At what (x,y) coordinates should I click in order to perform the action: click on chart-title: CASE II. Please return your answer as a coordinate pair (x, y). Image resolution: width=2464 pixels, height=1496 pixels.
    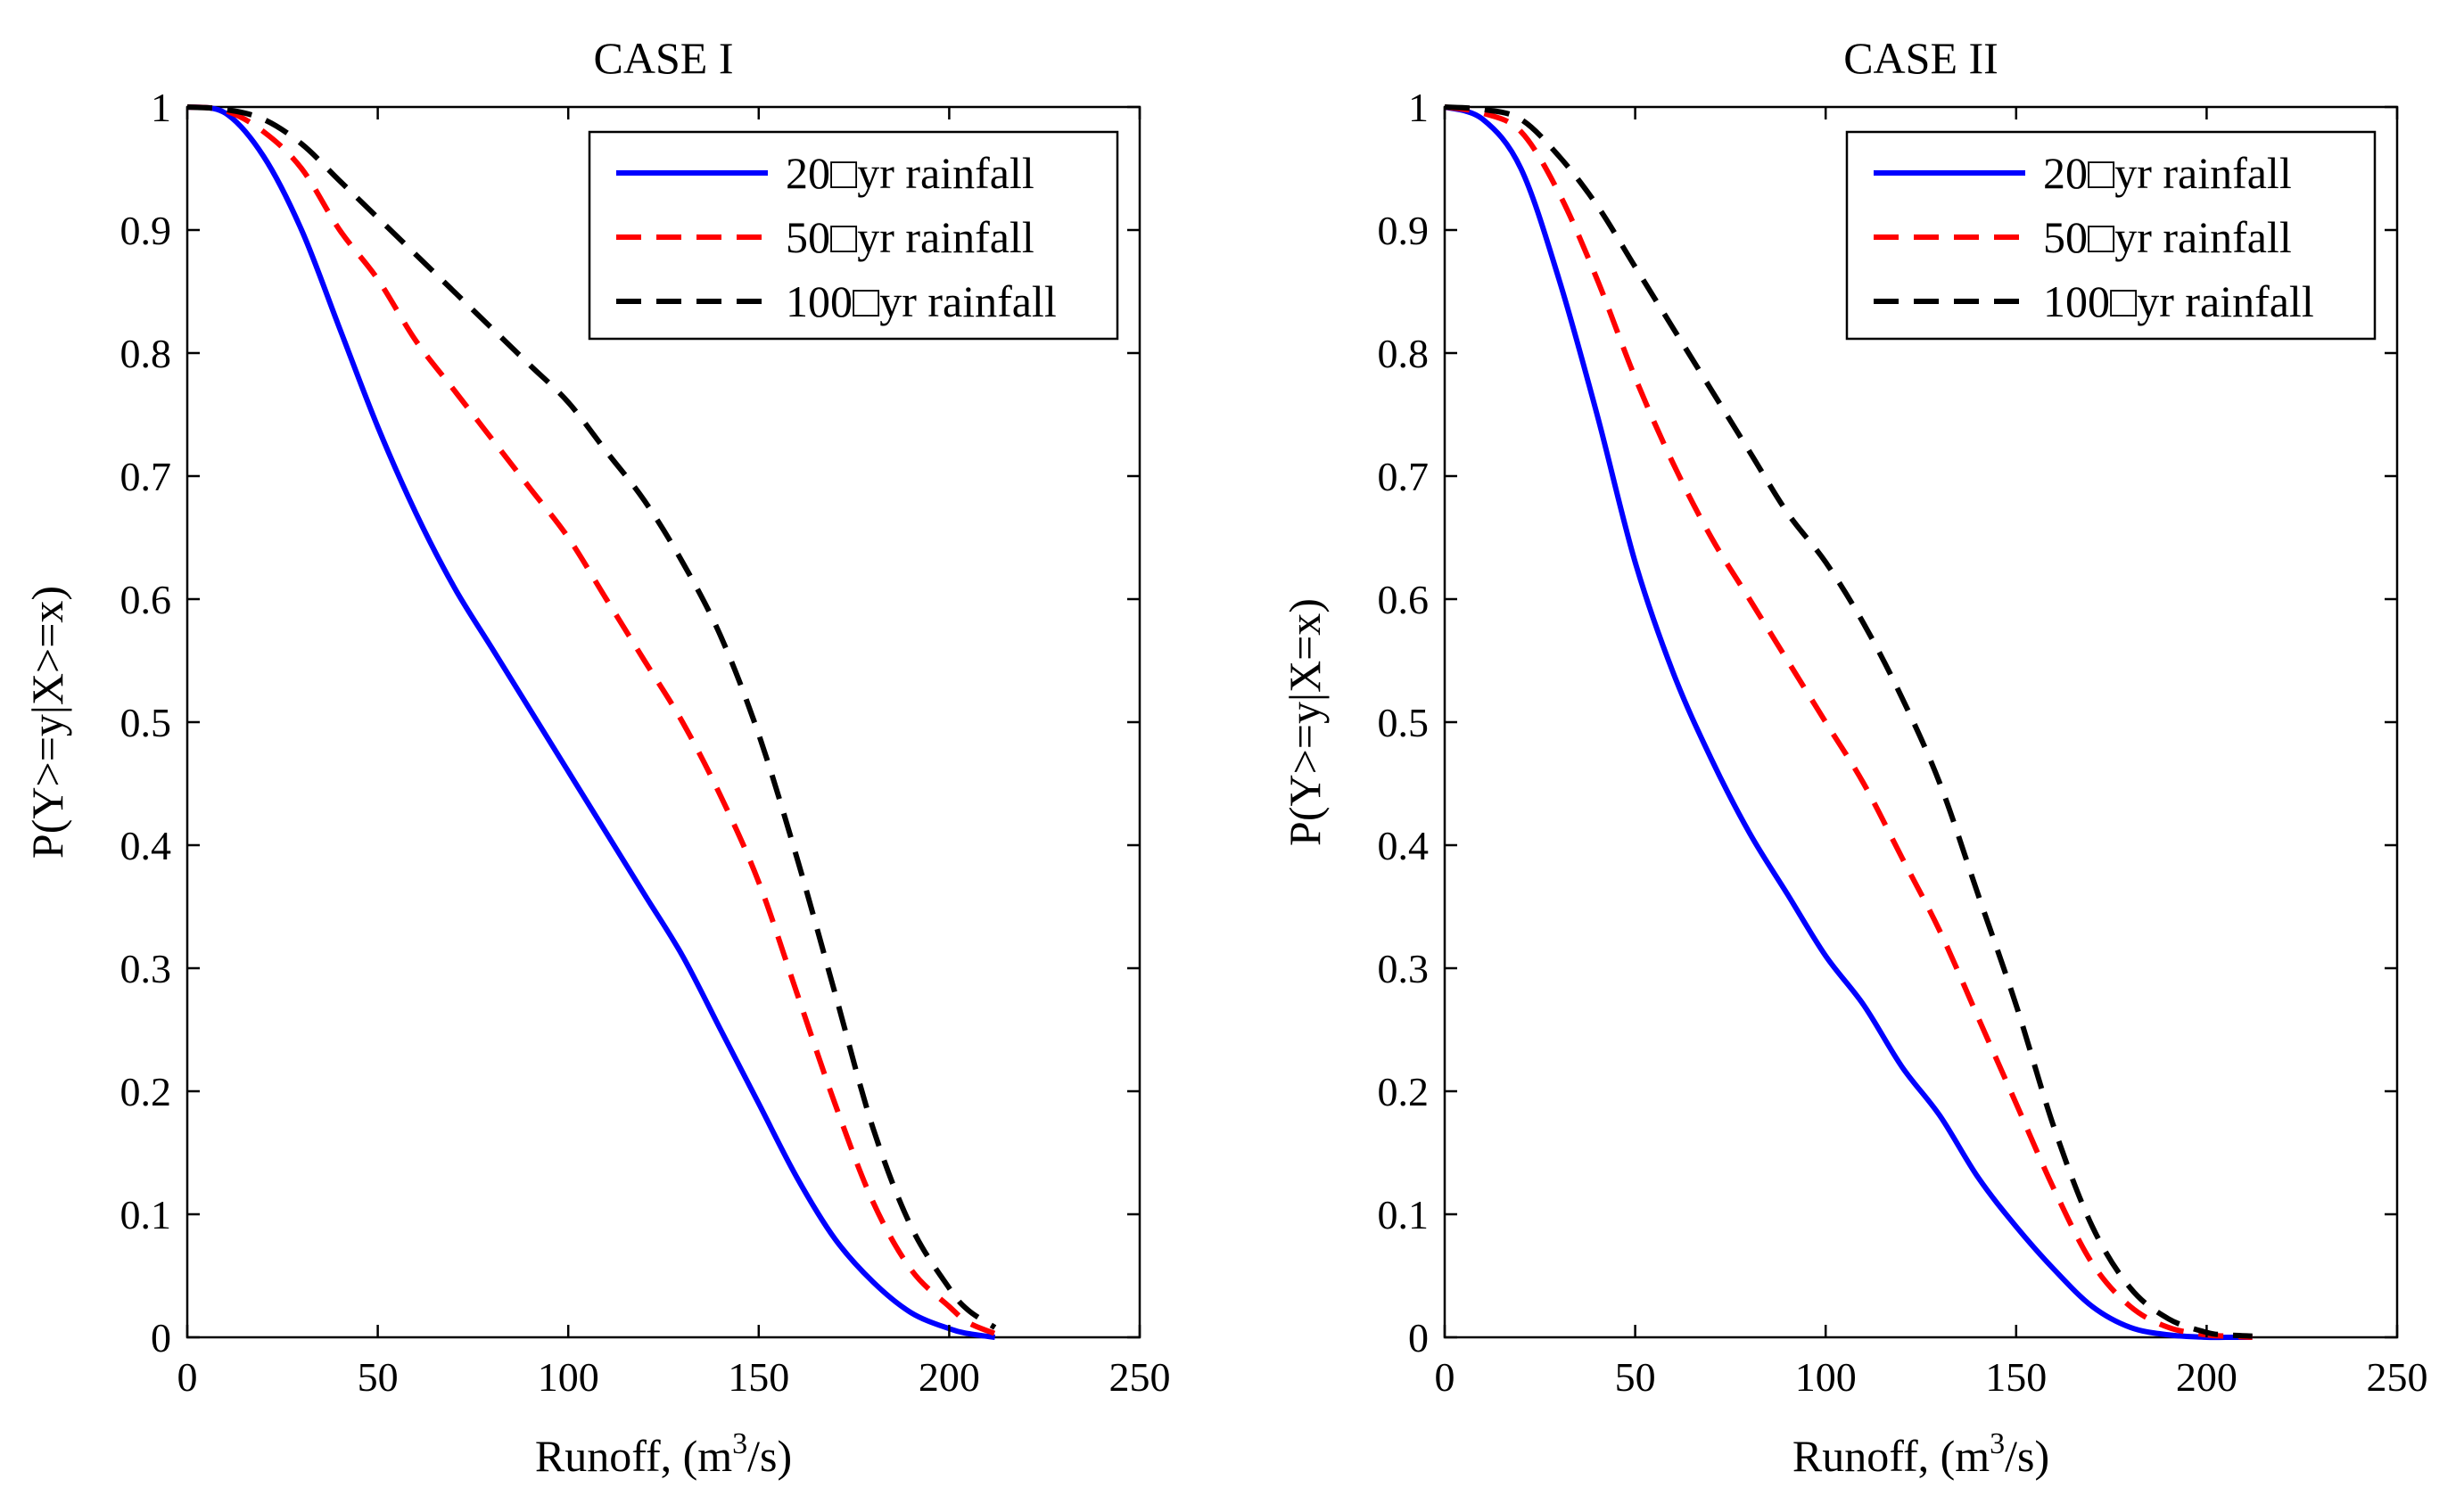
    Looking at the image, I should click on (1920, 58).